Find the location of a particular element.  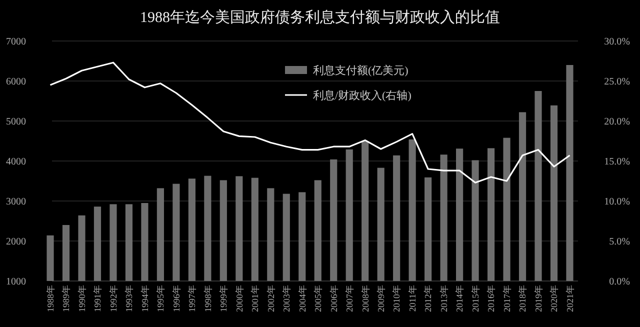

y2-tick-label: 30.0% is located at coordinates (617, 42).